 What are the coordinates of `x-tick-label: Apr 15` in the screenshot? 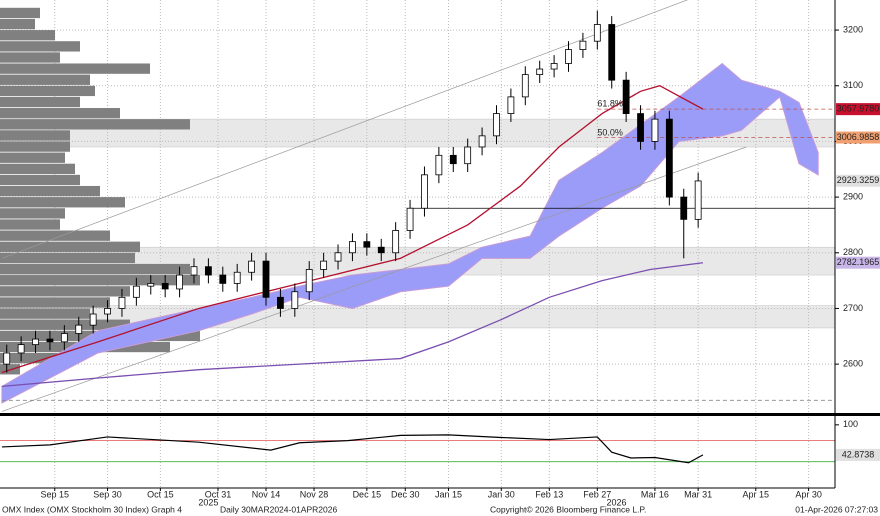 It's located at (756, 494).